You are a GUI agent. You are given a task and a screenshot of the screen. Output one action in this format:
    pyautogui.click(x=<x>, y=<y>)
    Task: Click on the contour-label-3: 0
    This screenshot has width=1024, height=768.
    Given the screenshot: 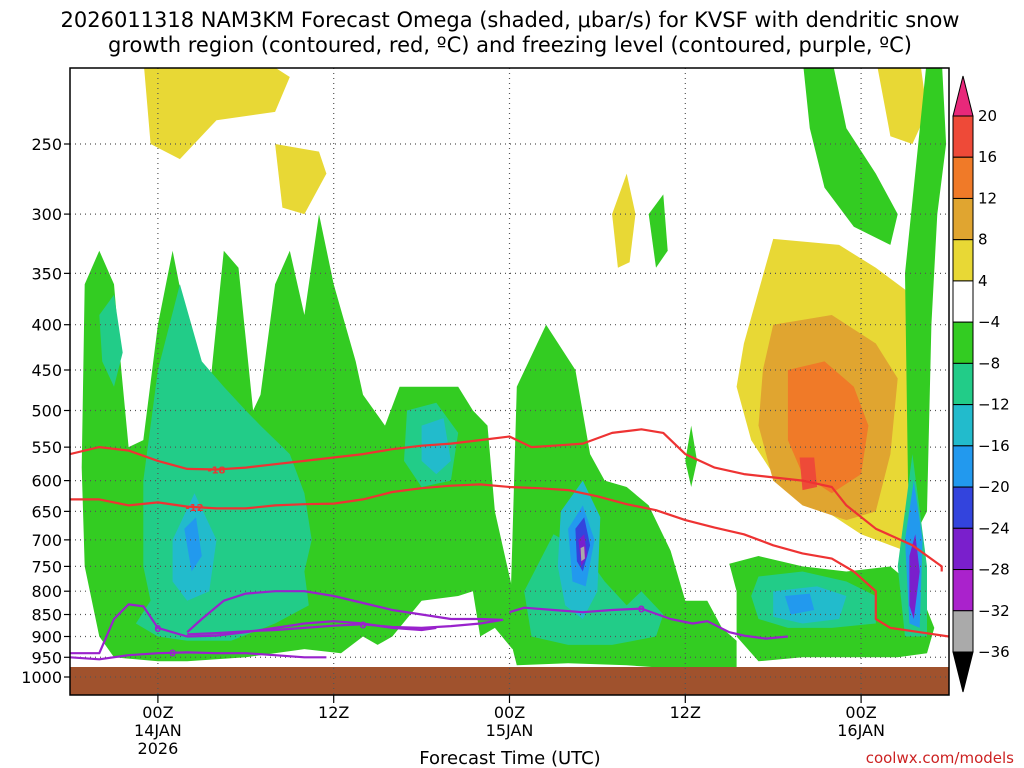 What is the action you would take?
    pyautogui.click(x=172, y=653)
    